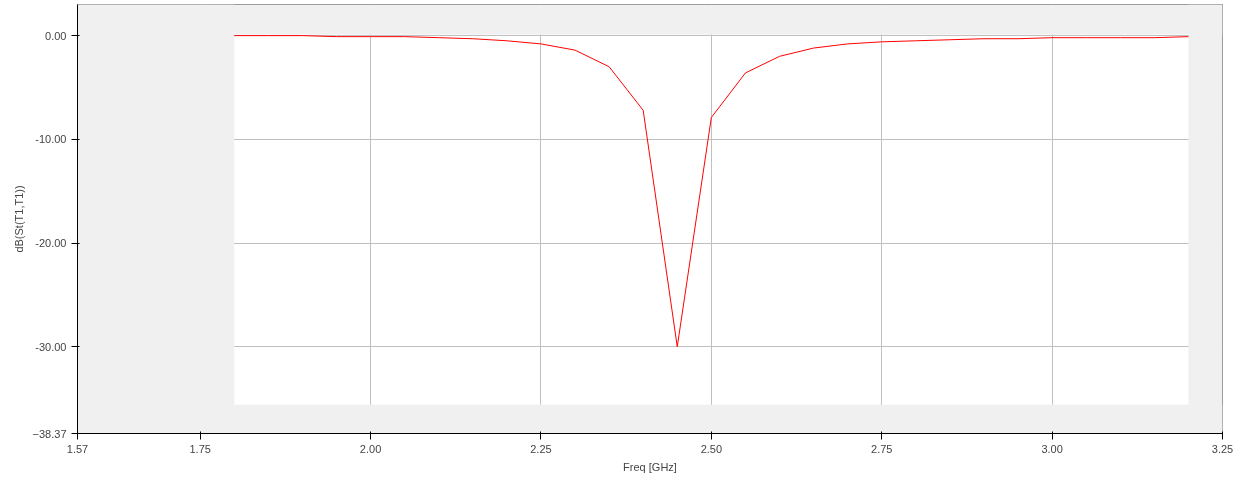  Describe the element at coordinates (18, 219) in the screenshot. I see `y-axis-title: dB(St(T1,T1))` at that location.